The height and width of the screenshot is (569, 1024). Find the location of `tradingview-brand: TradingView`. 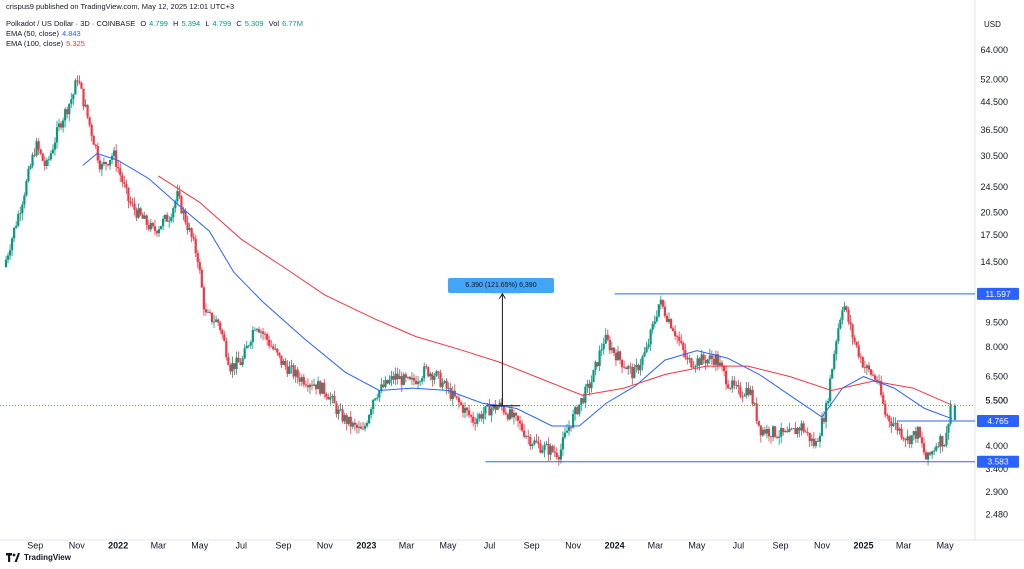

tradingview-brand: TradingView is located at coordinates (38, 557).